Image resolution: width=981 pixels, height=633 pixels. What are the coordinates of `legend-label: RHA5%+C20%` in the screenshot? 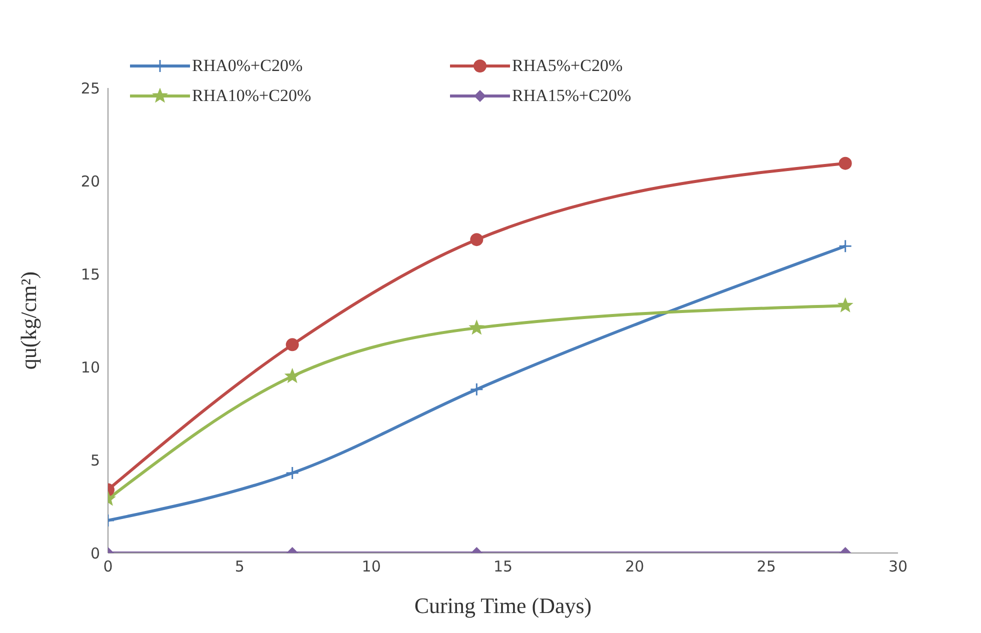 It's located at (567, 66).